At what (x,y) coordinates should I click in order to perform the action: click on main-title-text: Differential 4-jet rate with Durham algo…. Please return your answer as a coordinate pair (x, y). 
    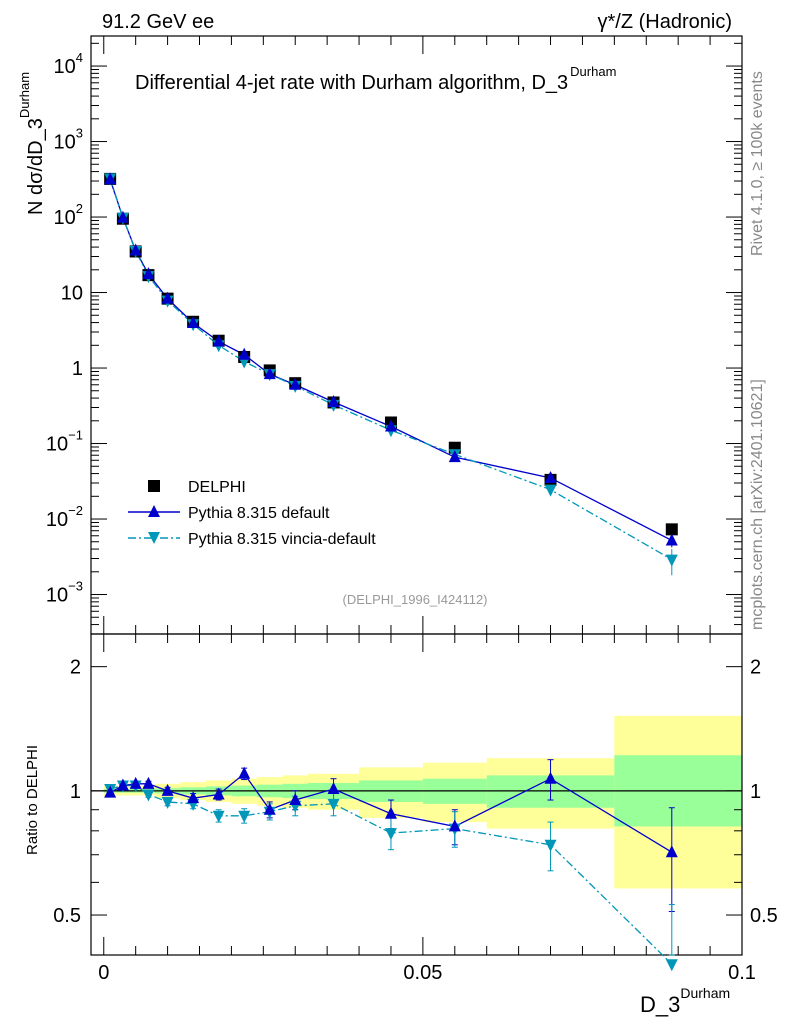
    Looking at the image, I should click on (351, 83).